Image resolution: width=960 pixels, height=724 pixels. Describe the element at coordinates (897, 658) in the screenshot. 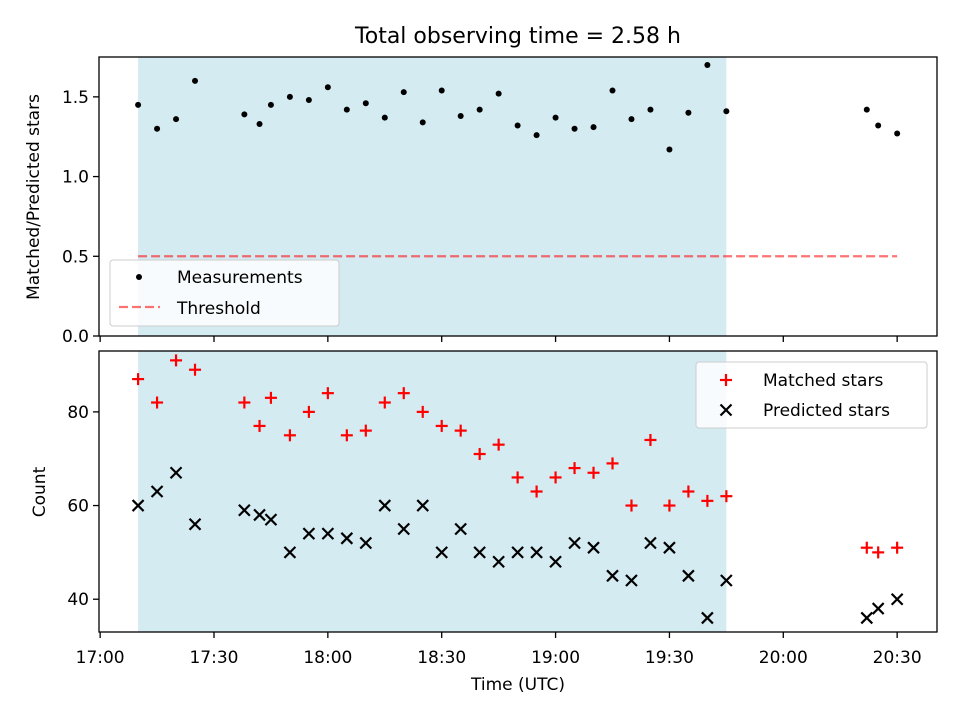

I see `x-tick-label: 20:30` at that location.